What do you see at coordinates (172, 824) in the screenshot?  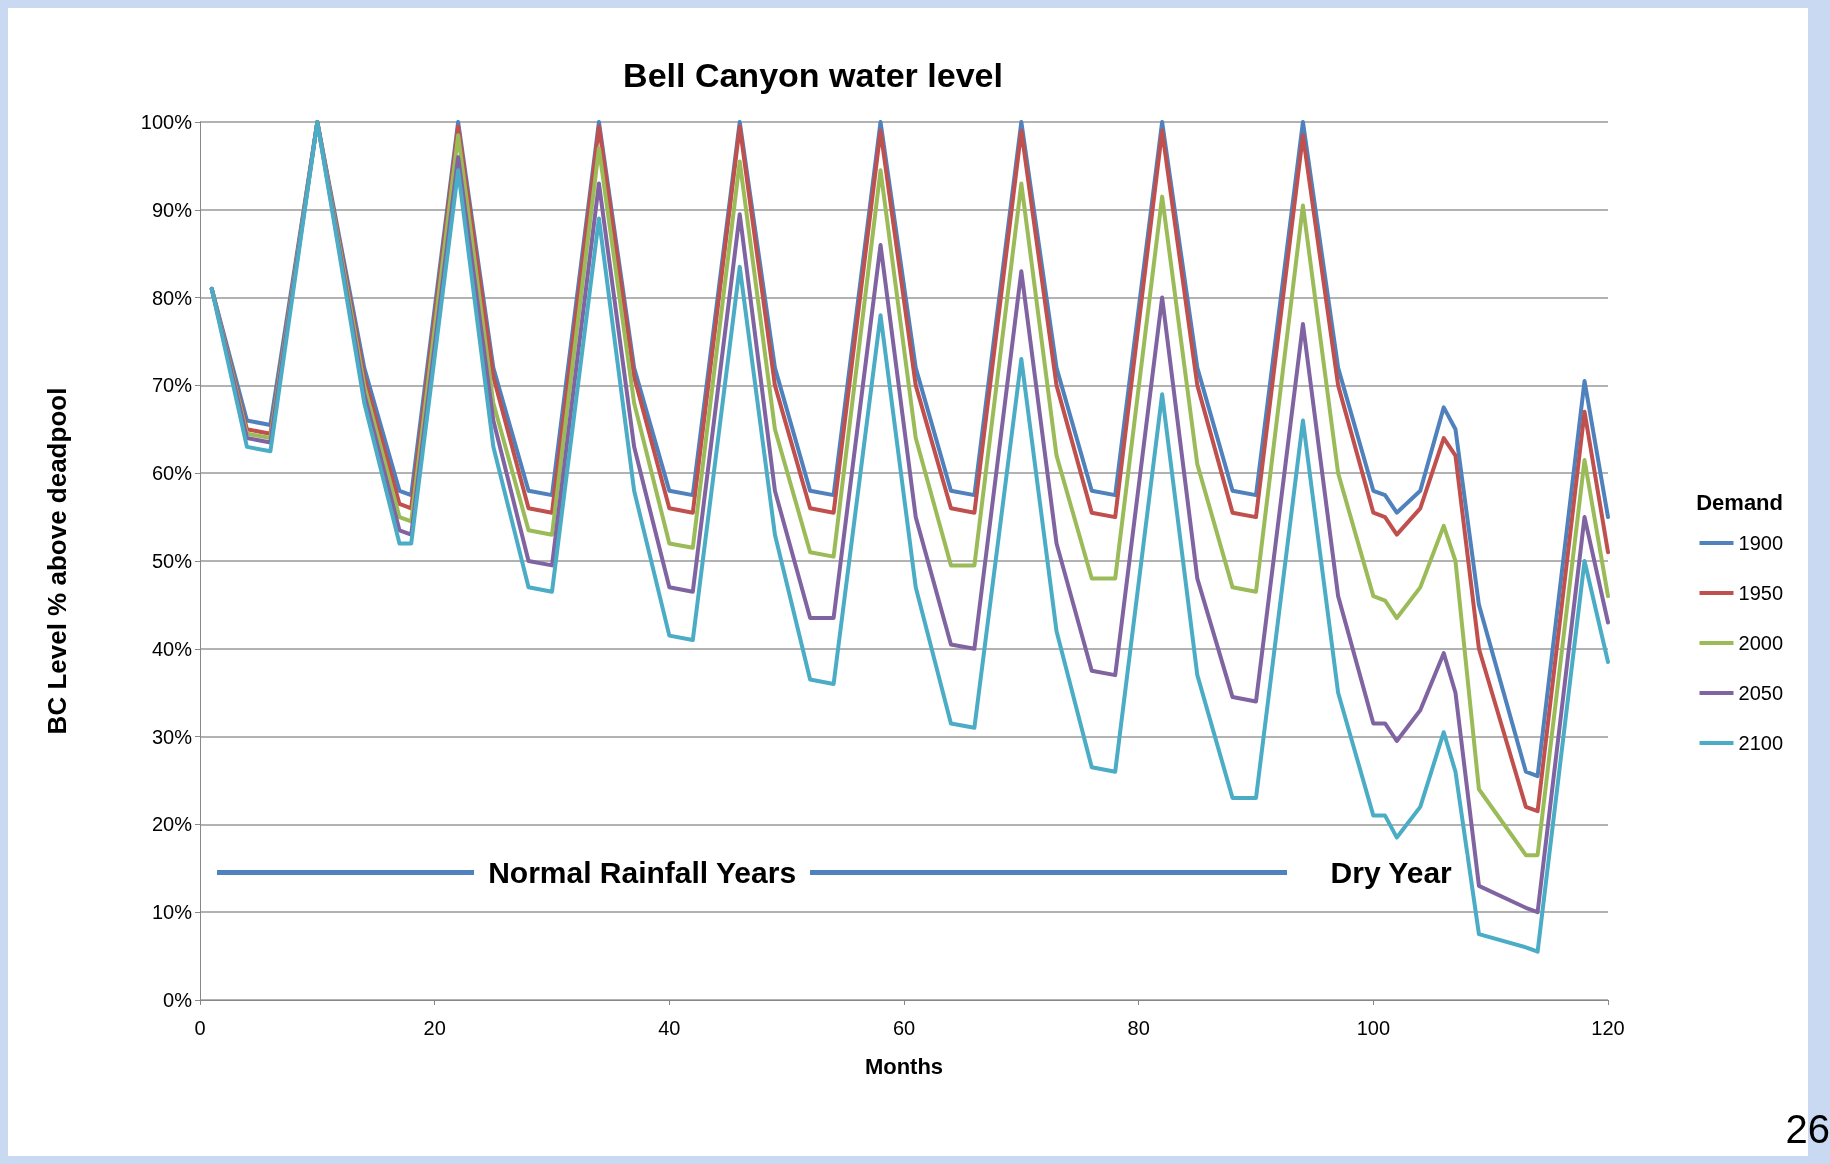 I see `y-tick-label: 20%` at bounding box center [172, 824].